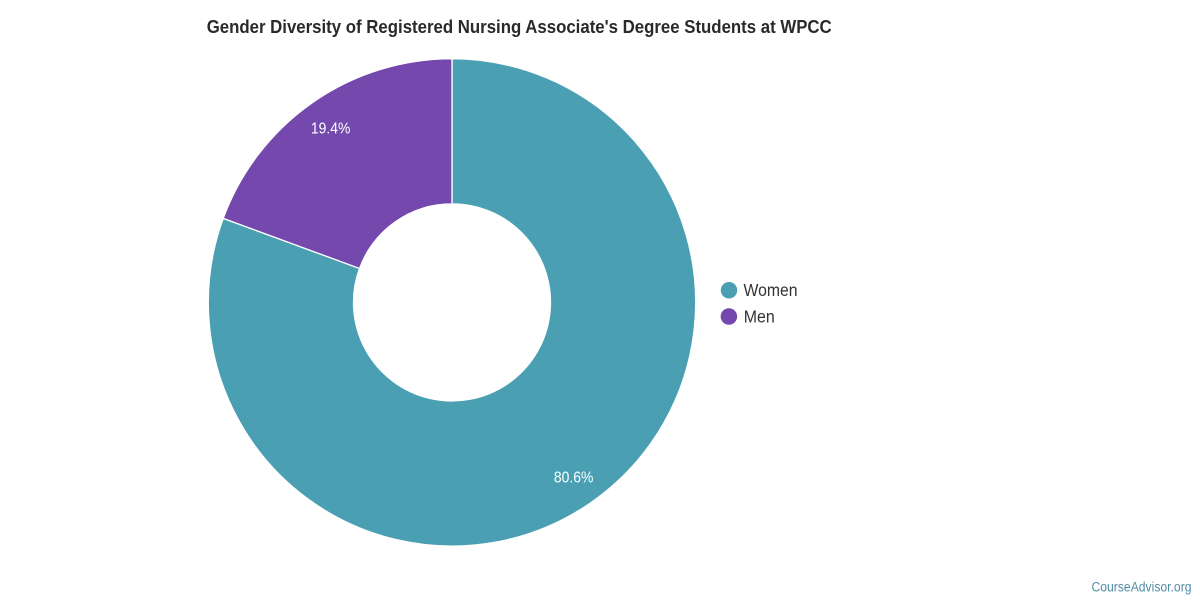 This screenshot has width=1200, height=600. What do you see at coordinates (1142, 586) in the screenshot?
I see `svg-text: CourseAdvisor.org` at bounding box center [1142, 586].